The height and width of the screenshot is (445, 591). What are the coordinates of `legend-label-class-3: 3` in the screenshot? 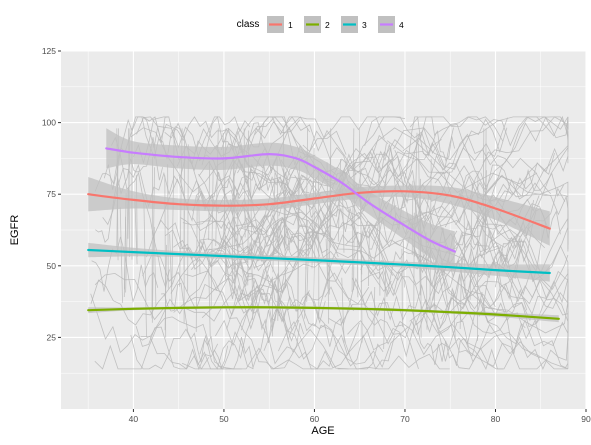 It's located at (364, 25).